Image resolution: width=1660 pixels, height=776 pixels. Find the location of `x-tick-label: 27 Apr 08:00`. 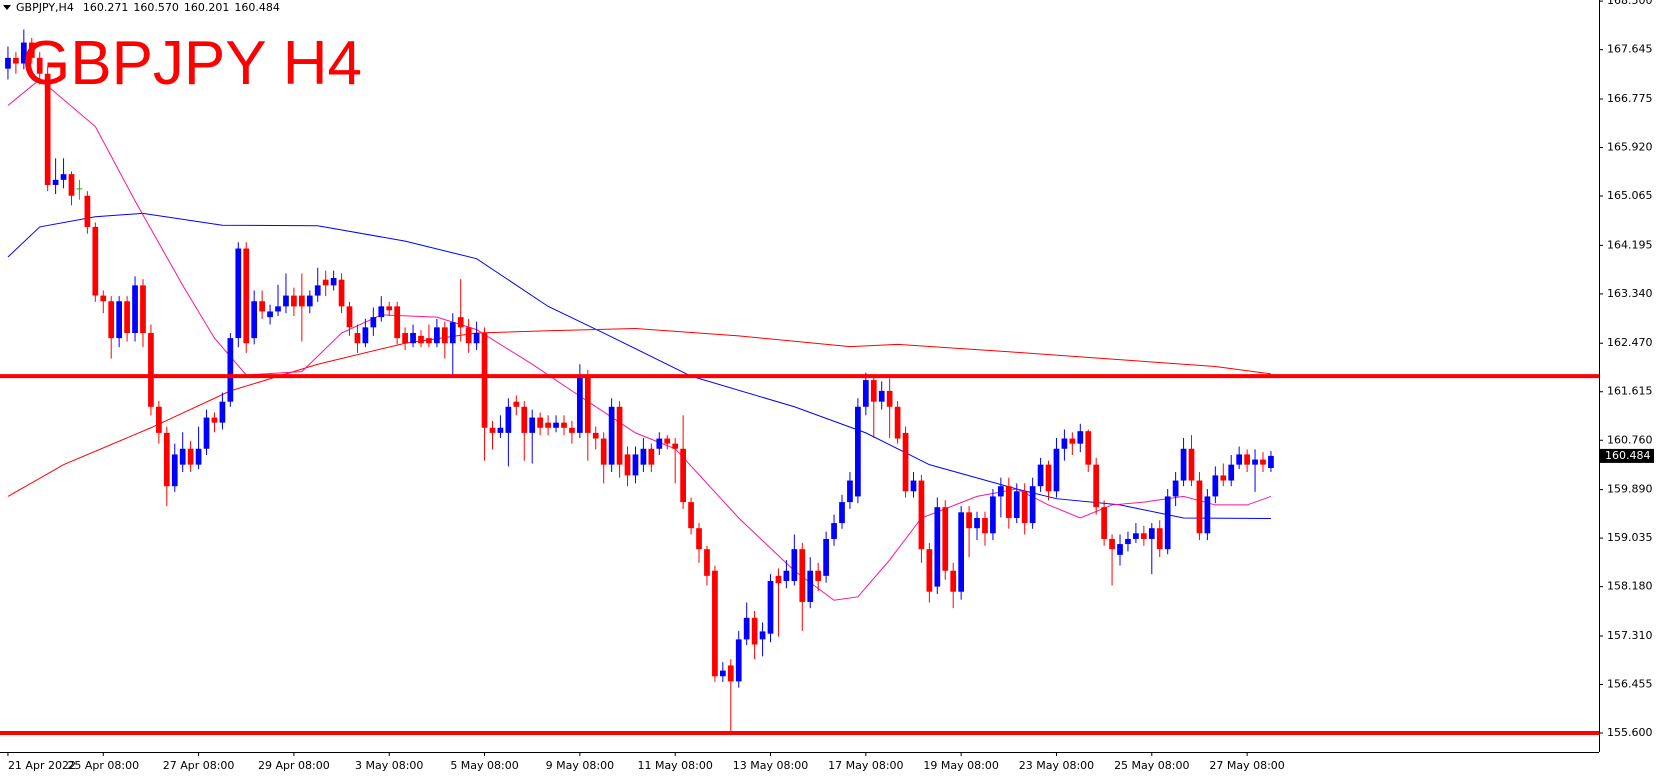

x-tick-label: 27 Apr 08:00 is located at coordinates (199, 765).